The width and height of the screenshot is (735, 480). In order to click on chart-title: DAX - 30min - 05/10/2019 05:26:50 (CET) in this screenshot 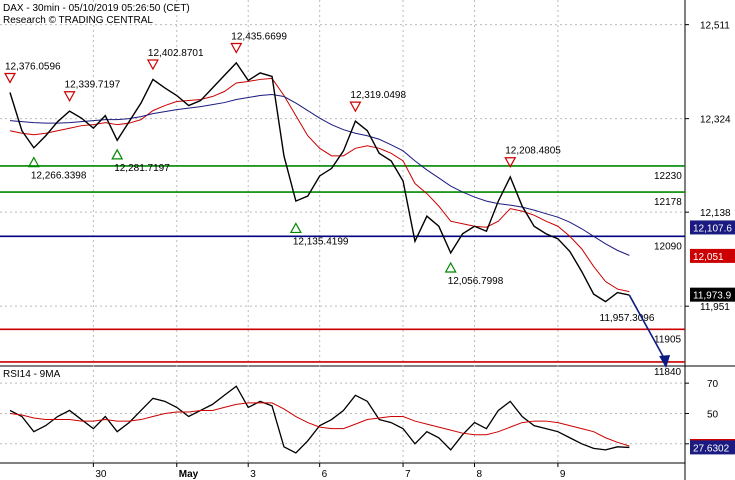, I will do `click(96, 8)`.